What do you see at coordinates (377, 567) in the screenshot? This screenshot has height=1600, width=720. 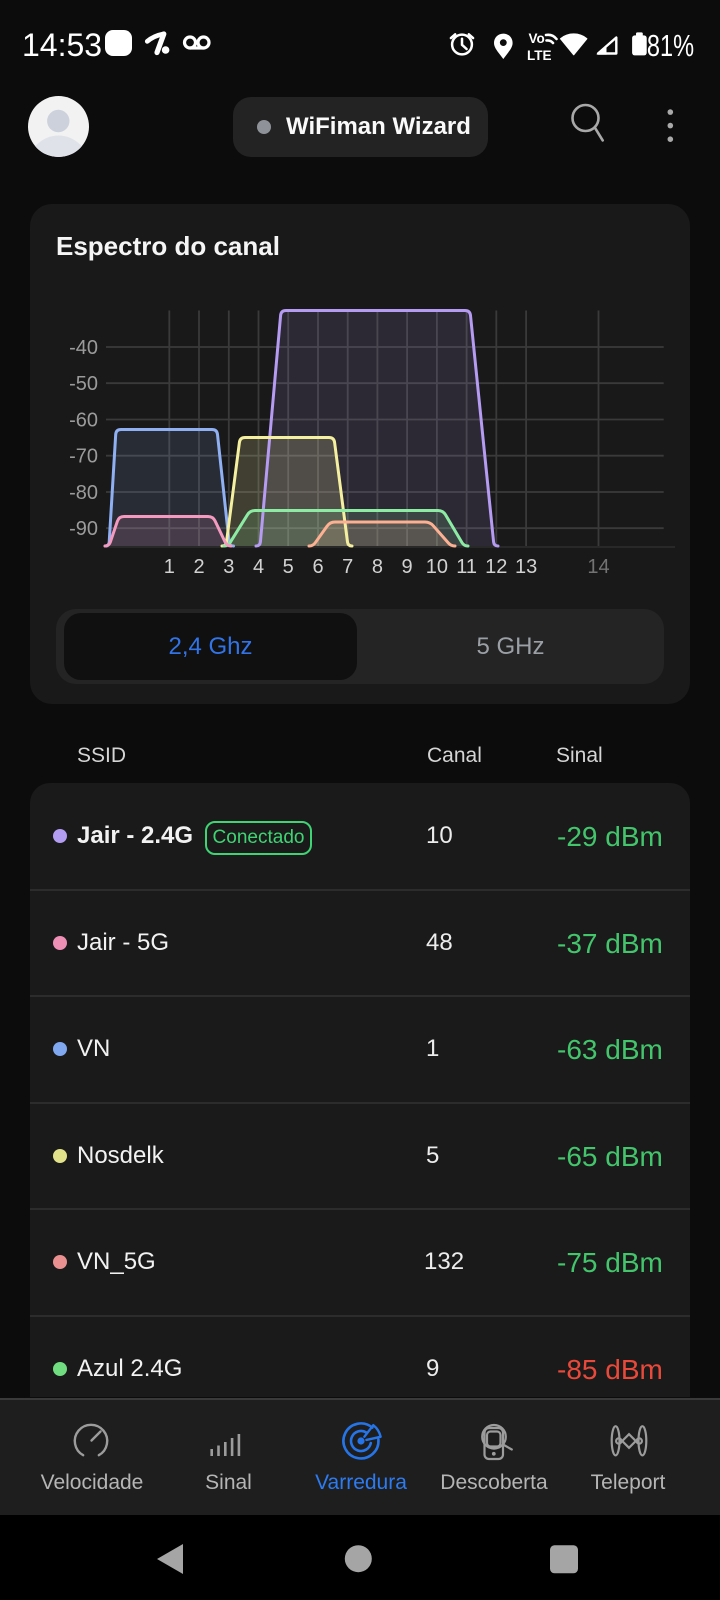 I see `svg-text: 8` at bounding box center [377, 567].